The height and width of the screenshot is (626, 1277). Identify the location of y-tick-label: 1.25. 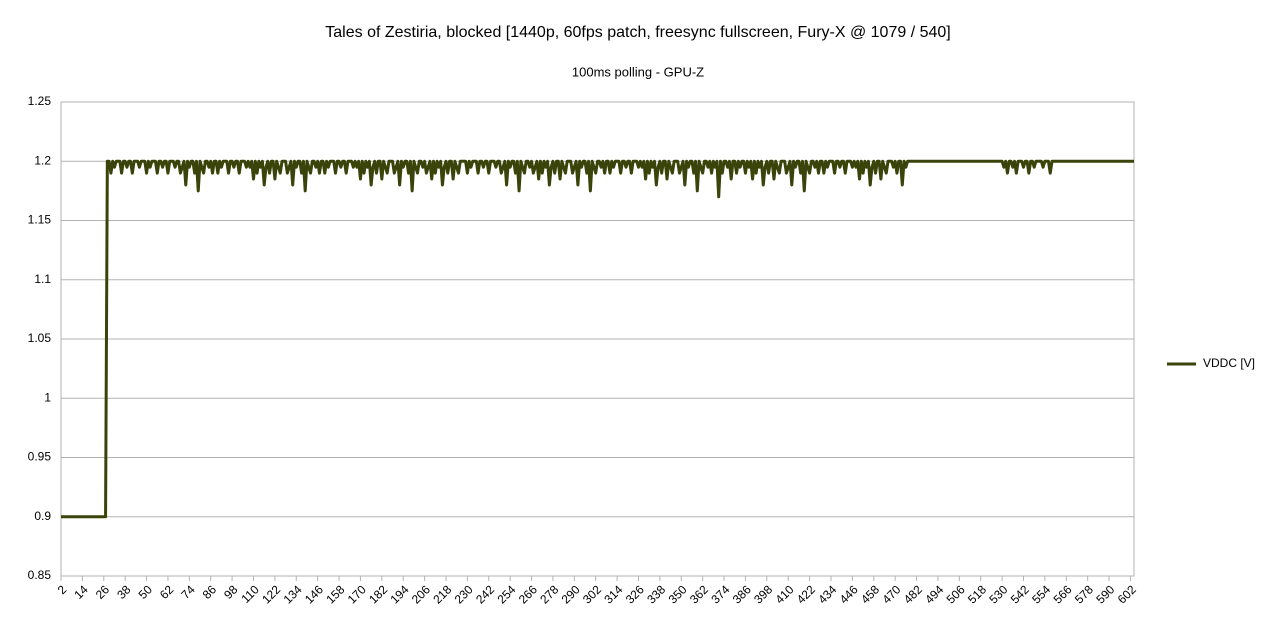
(40, 101).